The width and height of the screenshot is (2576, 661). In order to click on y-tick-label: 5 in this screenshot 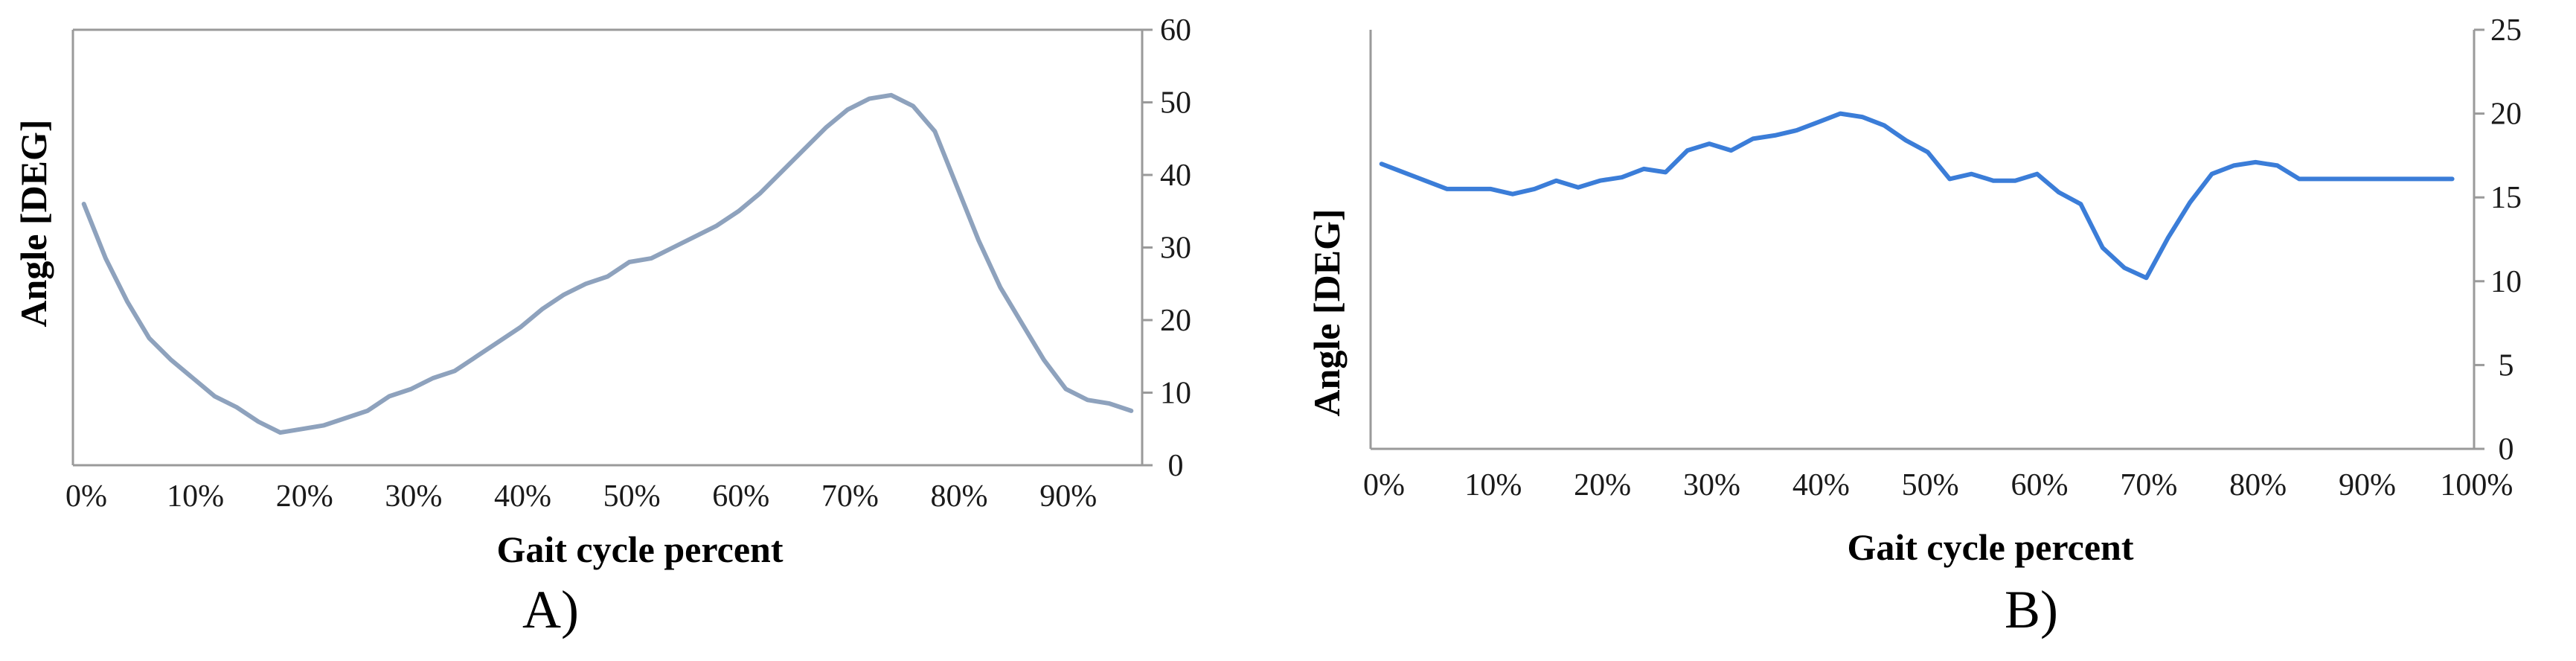, I will do `click(2506, 365)`.